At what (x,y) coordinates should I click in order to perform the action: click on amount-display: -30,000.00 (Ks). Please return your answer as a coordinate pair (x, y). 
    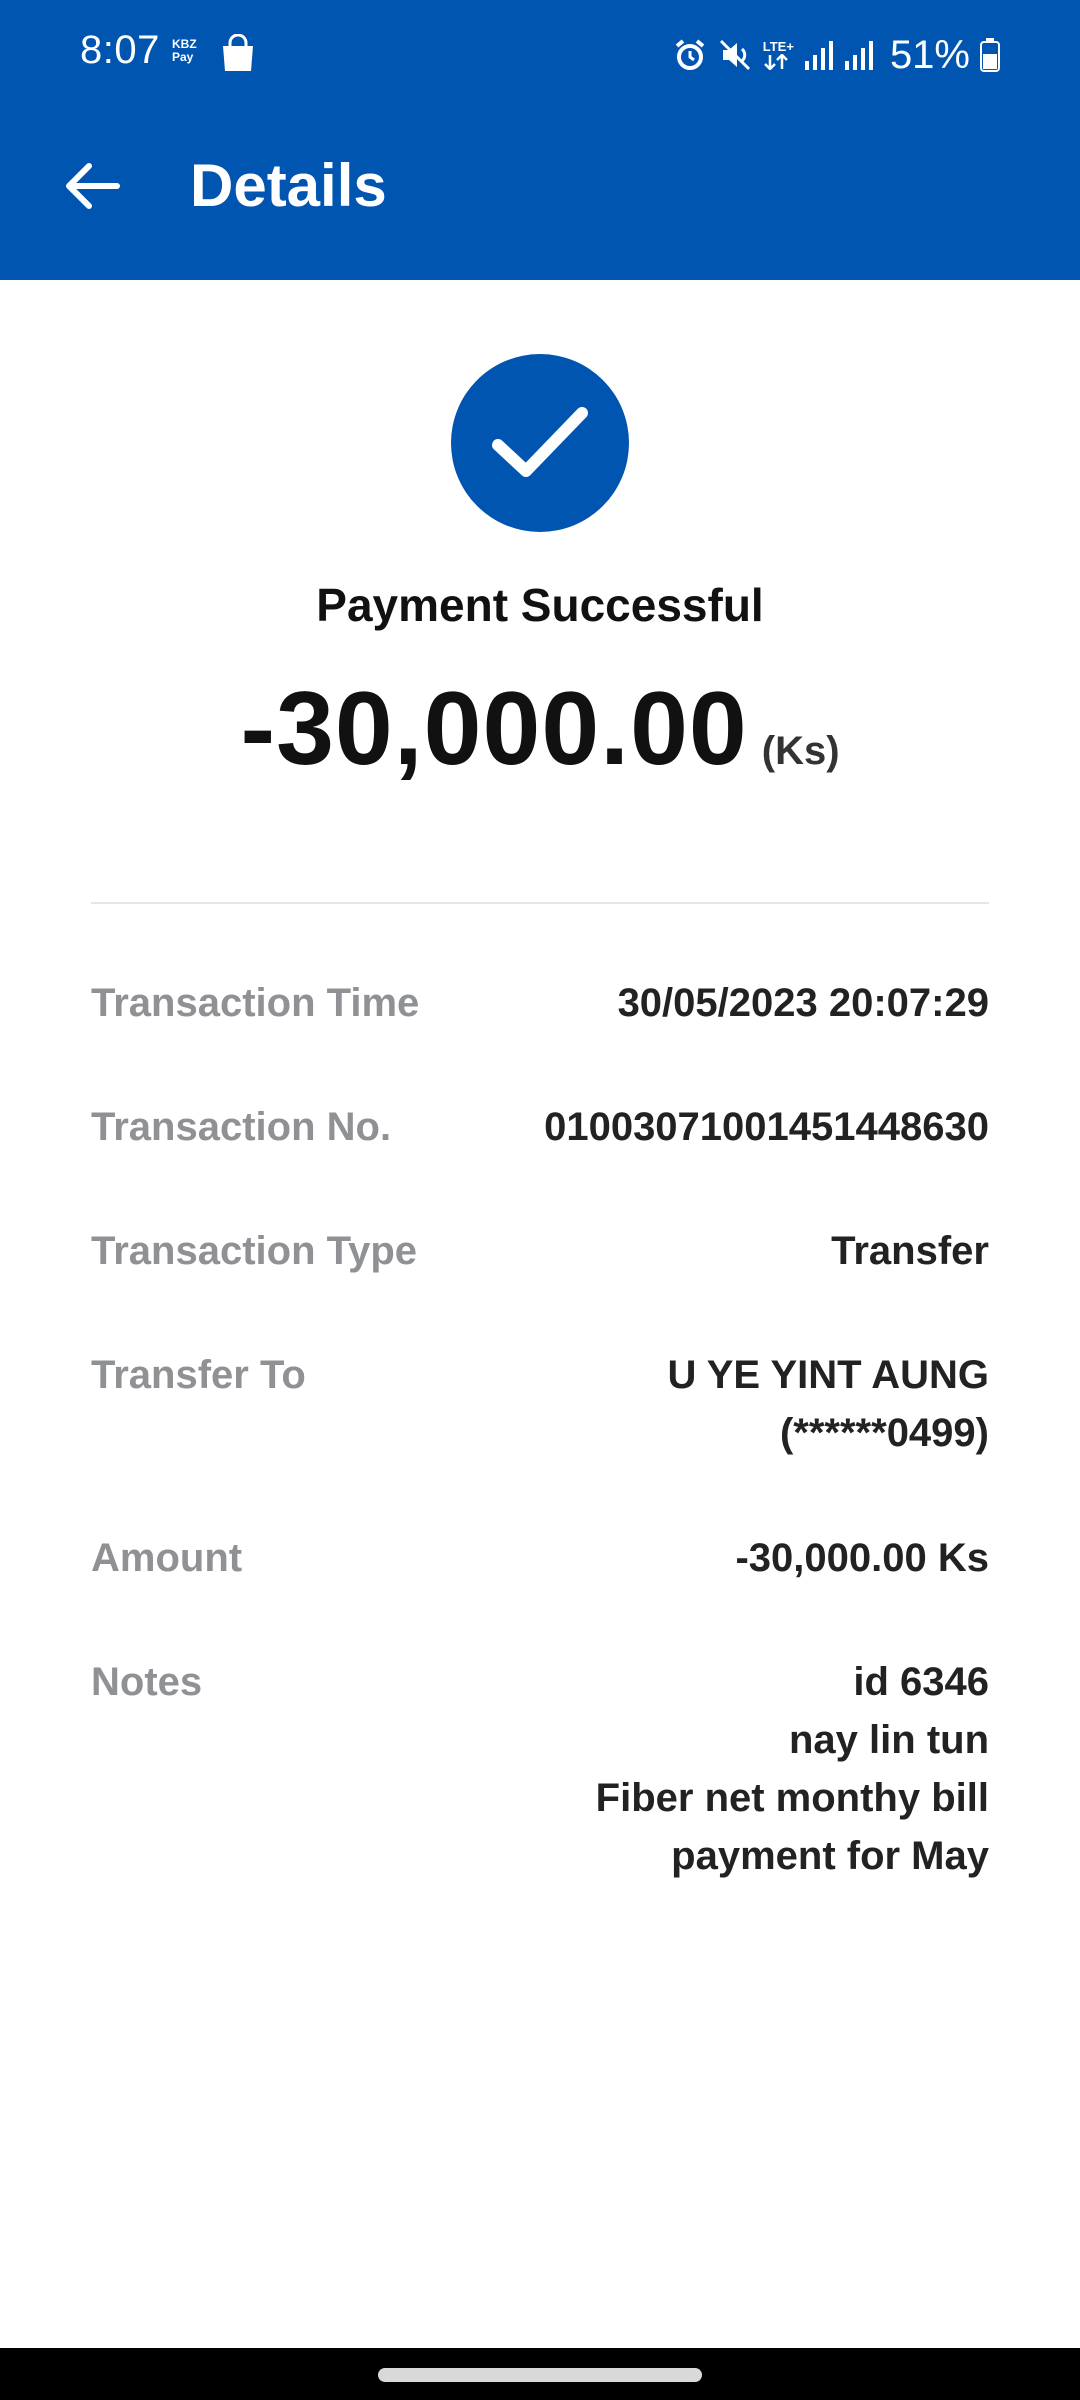
    Looking at the image, I should click on (540, 729).